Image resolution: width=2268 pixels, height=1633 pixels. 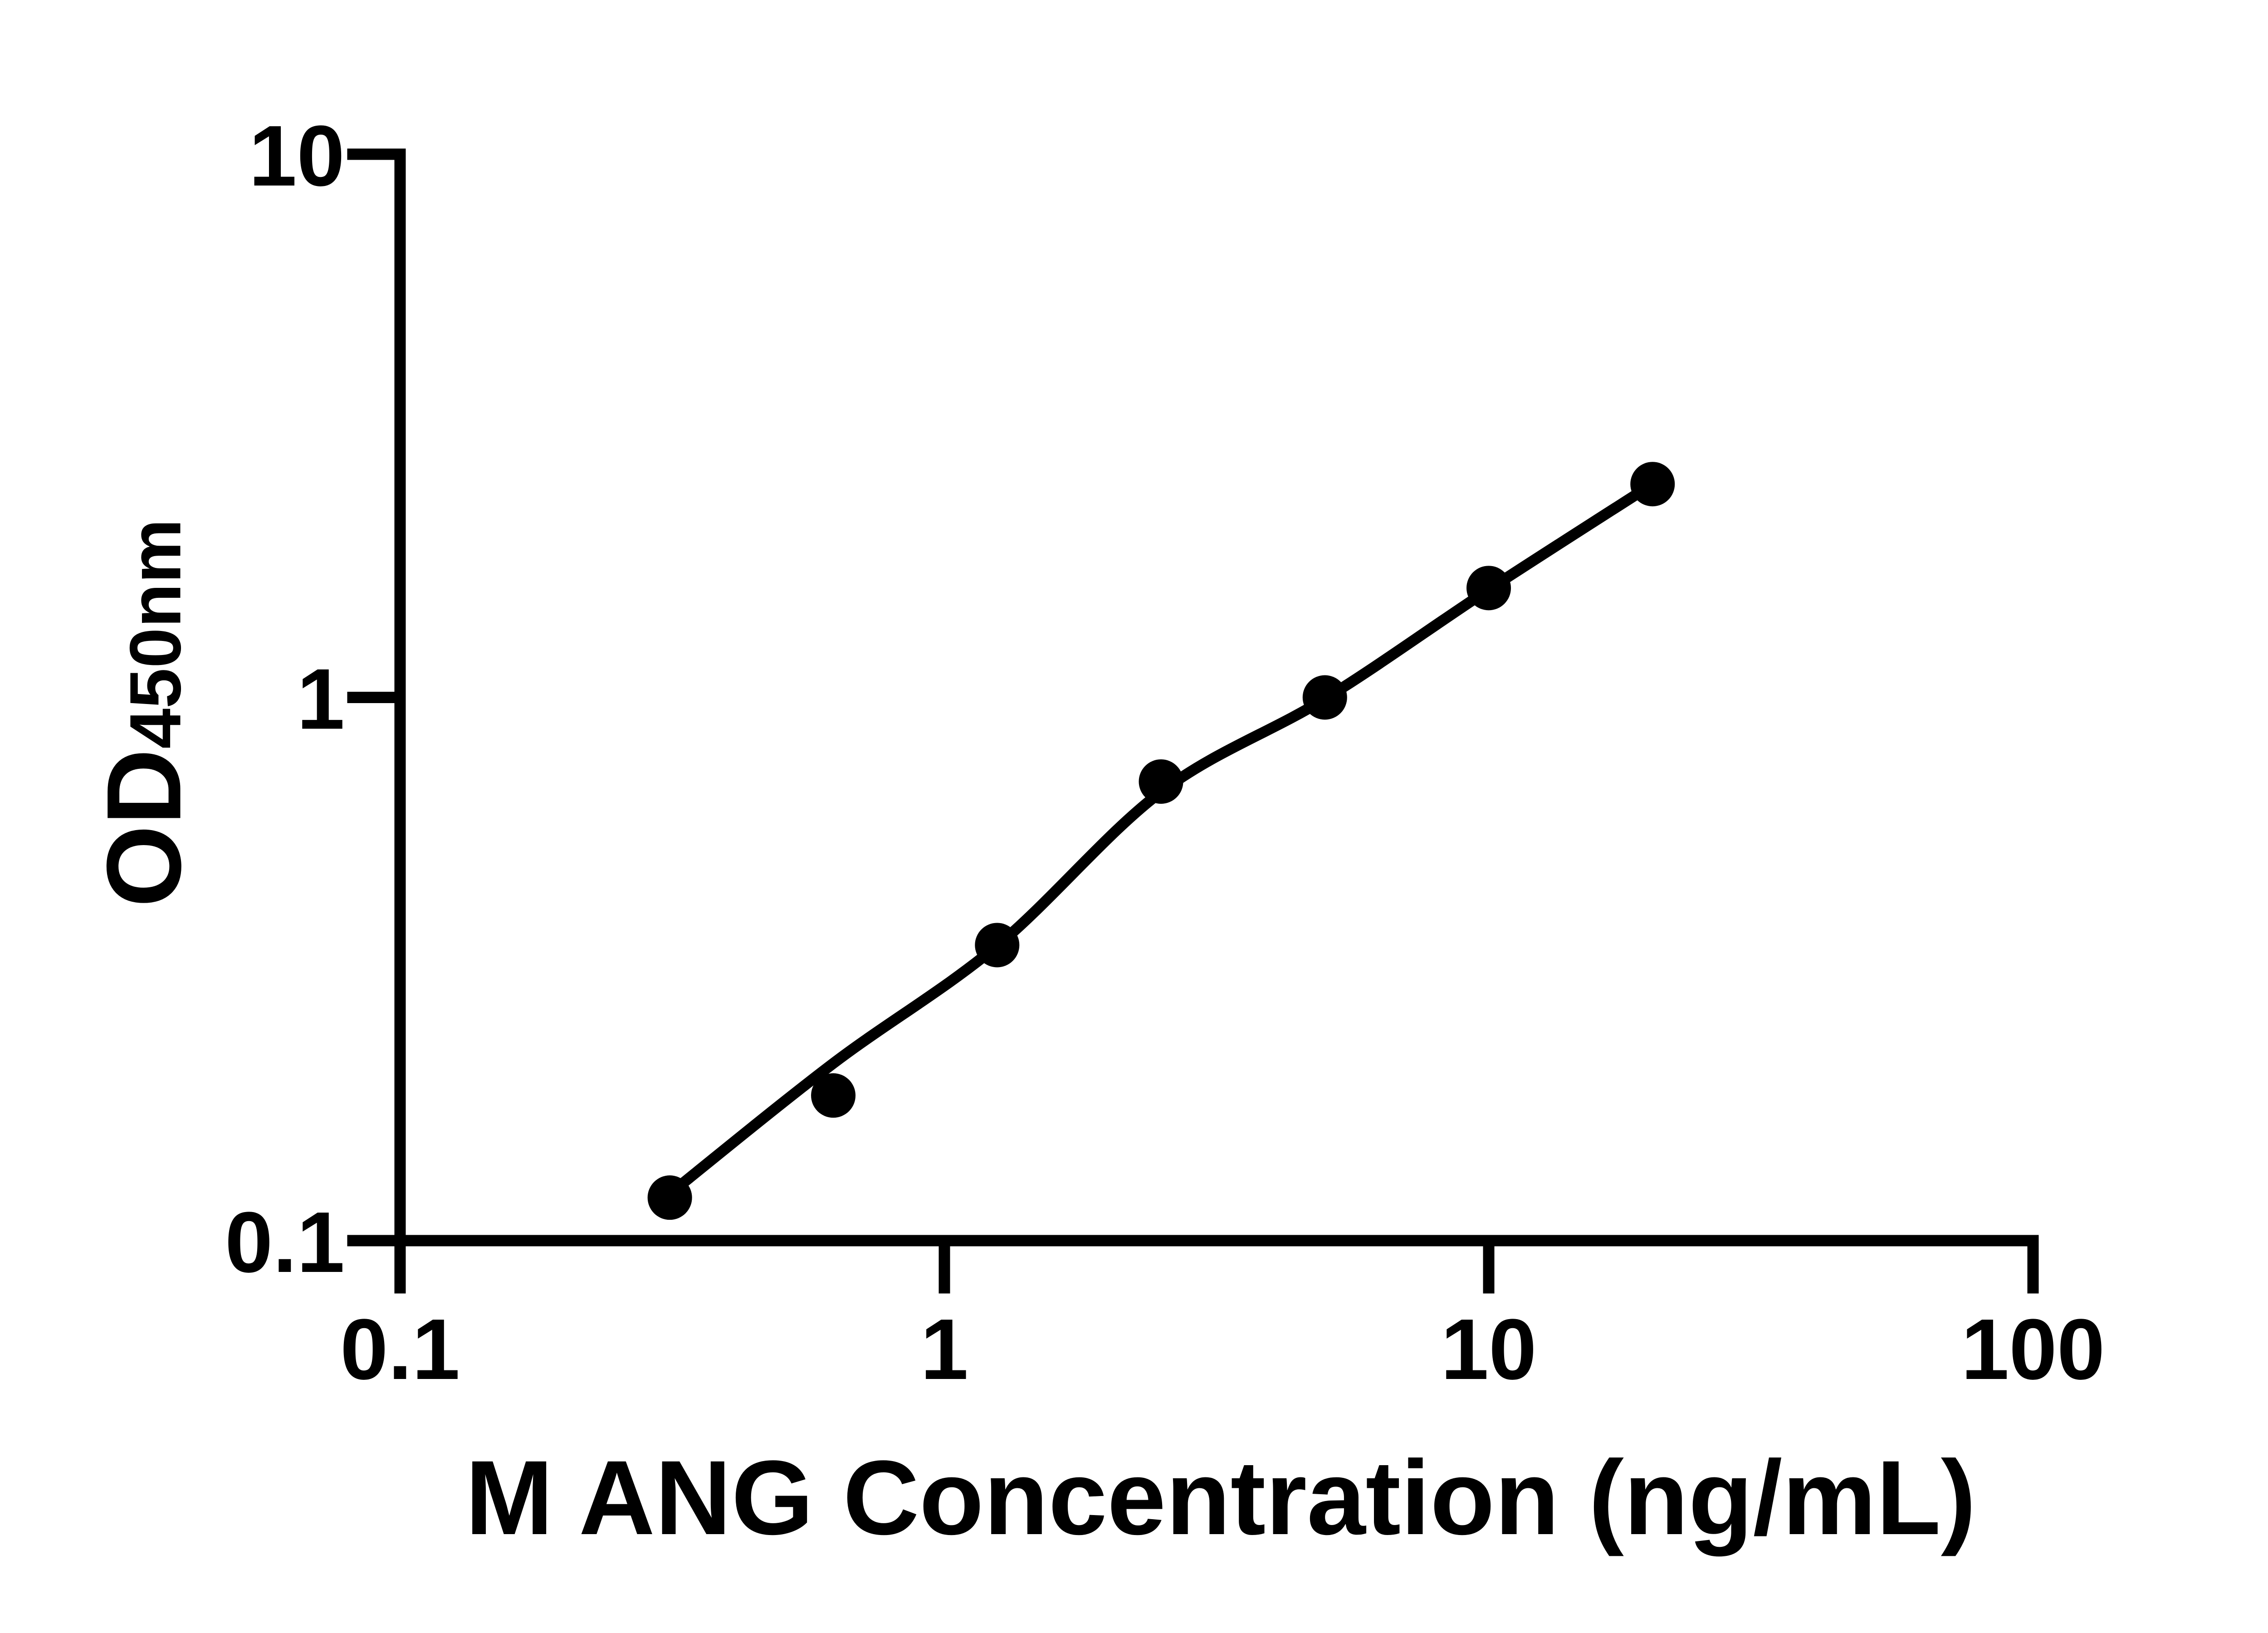 What do you see at coordinates (144, 828) in the screenshot?
I see `y-axis-title-main: OD` at bounding box center [144, 828].